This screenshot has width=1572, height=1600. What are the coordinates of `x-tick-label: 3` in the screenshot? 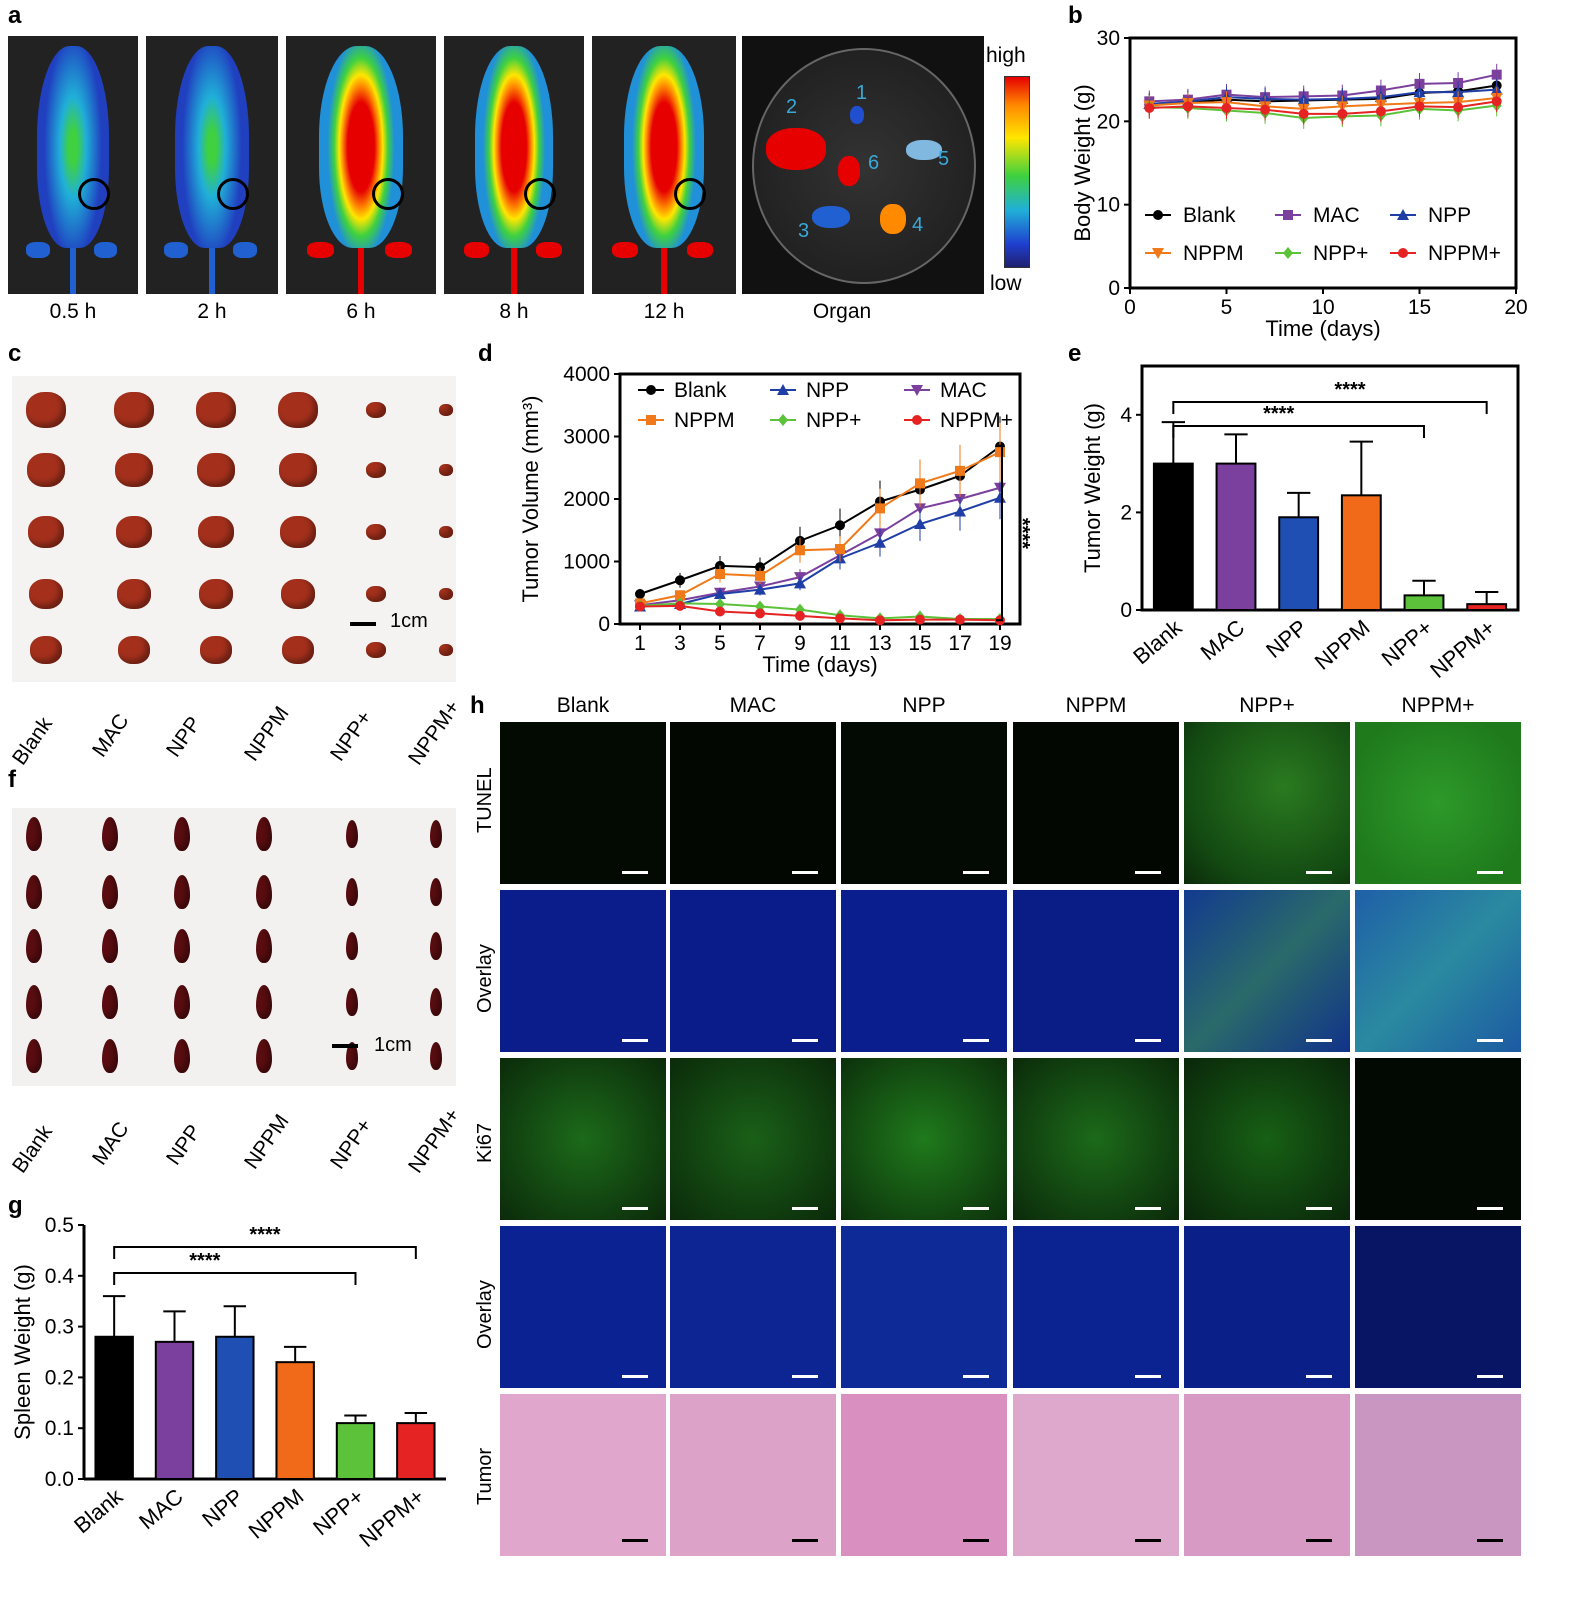 It's located at (680, 643).